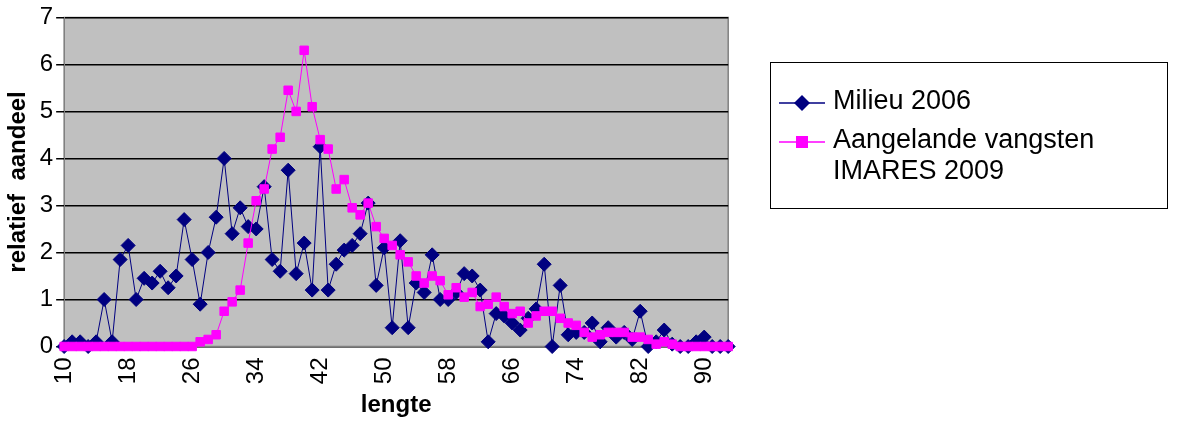 This screenshot has height=424, width=1182. I want to click on x-tick-label: 10, so click(62, 371).